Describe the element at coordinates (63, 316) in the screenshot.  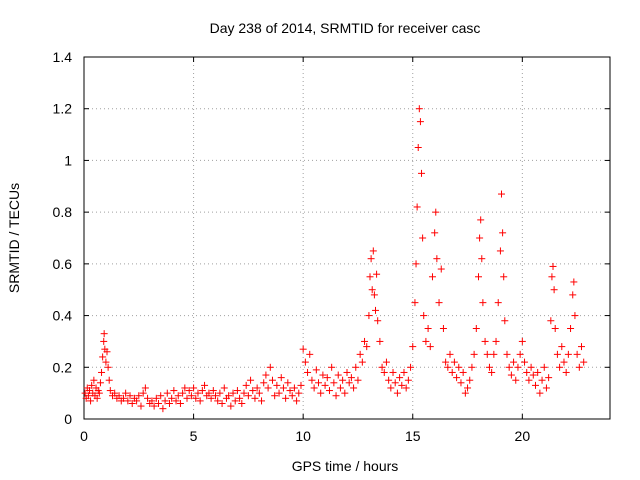
I see `y-tick-label: 0.4` at that location.